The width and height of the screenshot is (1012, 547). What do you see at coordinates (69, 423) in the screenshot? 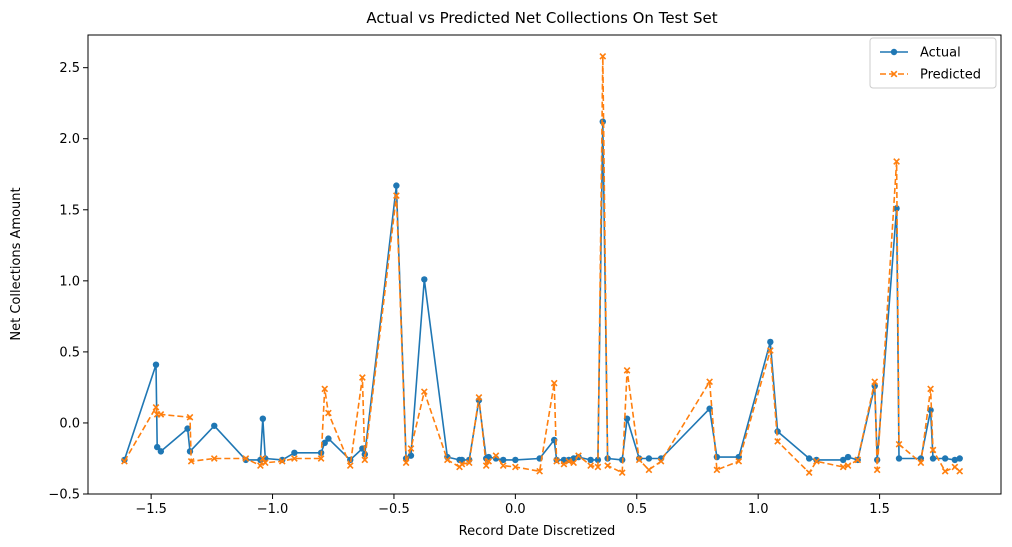
I see `y-tick-label: 0.0` at bounding box center [69, 423].